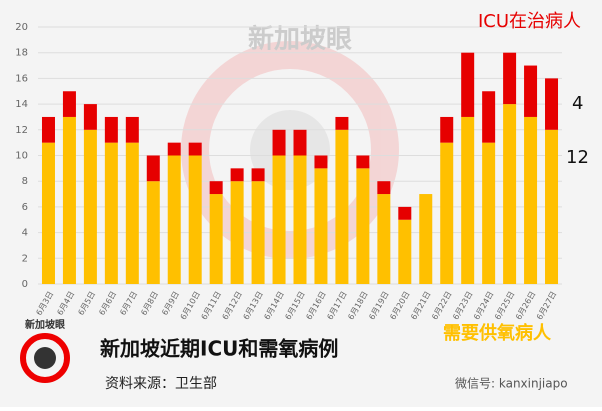 The height and width of the screenshot is (411, 602). I want to click on logo-eye, so click(45, 358).